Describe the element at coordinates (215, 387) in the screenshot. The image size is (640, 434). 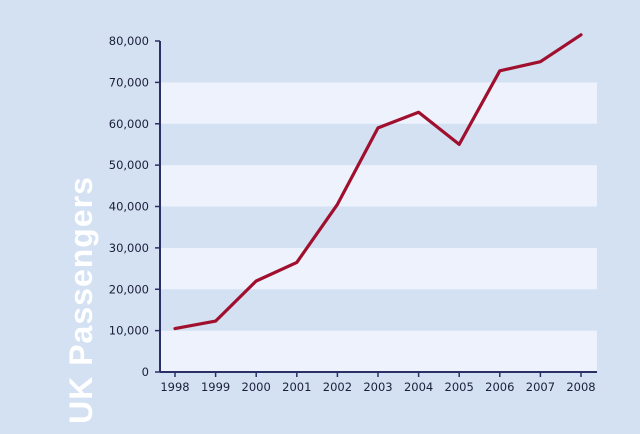
I see `x-tick-label: 1999` at that location.